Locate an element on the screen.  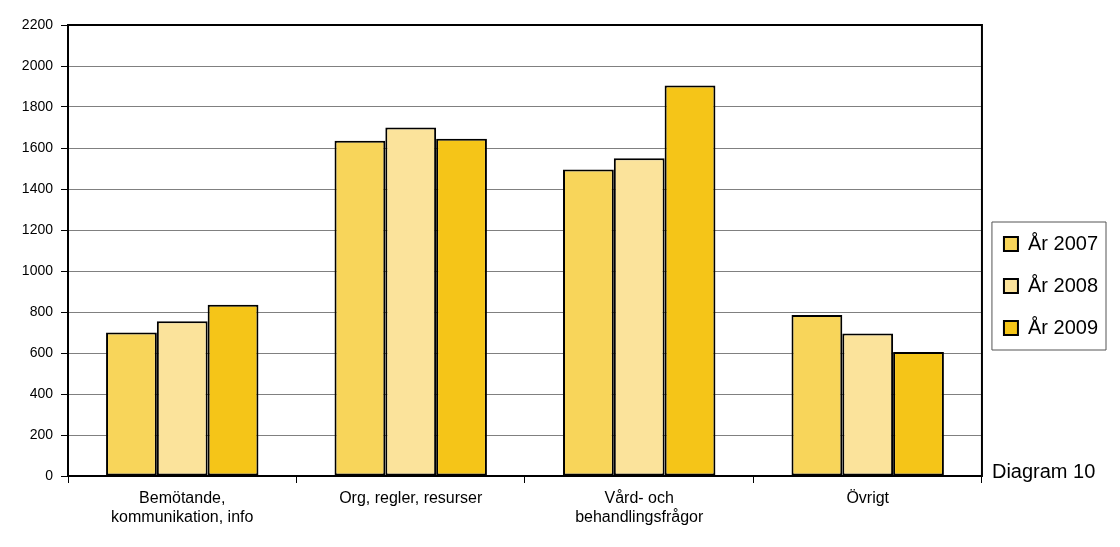
y-tick-label: 0 is located at coordinates (49, 474).